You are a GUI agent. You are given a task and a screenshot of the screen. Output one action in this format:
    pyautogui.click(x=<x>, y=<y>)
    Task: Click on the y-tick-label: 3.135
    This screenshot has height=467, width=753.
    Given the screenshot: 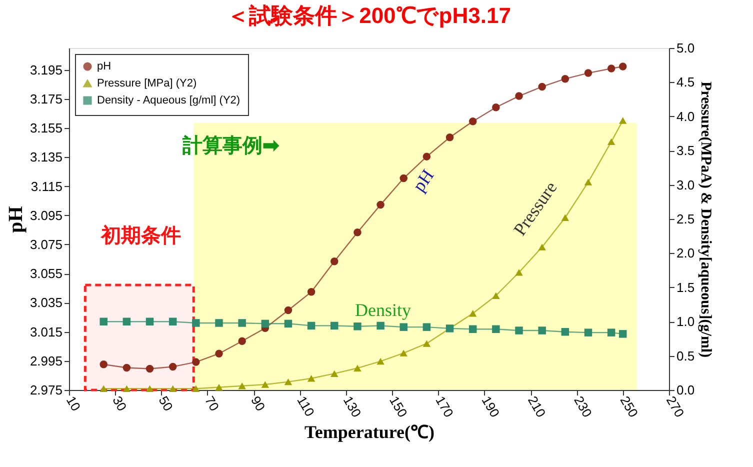 What is the action you would take?
    pyautogui.click(x=46, y=157)
    